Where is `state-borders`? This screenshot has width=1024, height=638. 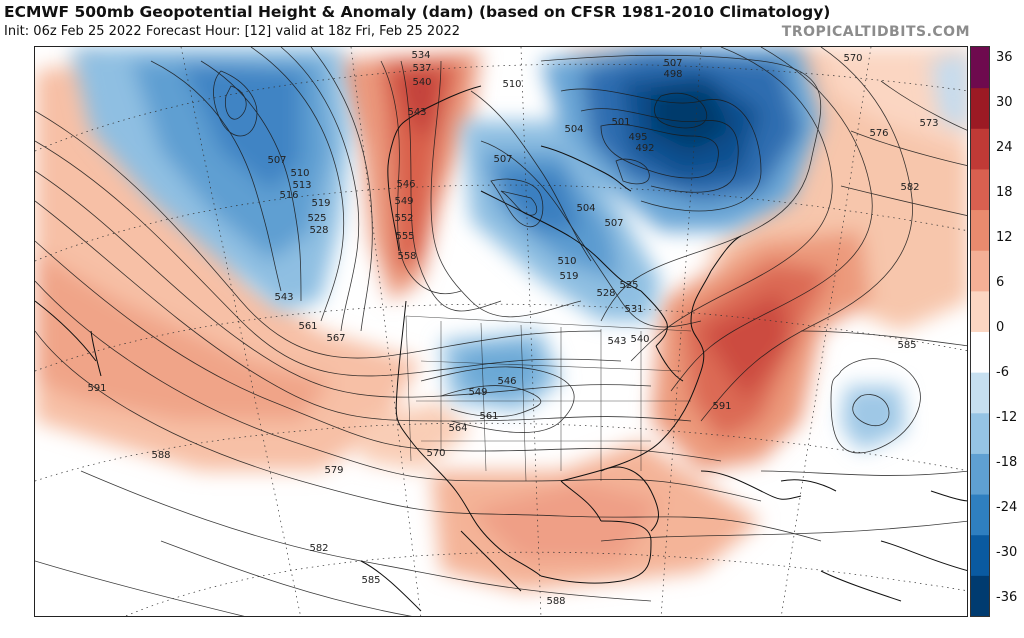 state-borders is located at coordinates (548, 398).